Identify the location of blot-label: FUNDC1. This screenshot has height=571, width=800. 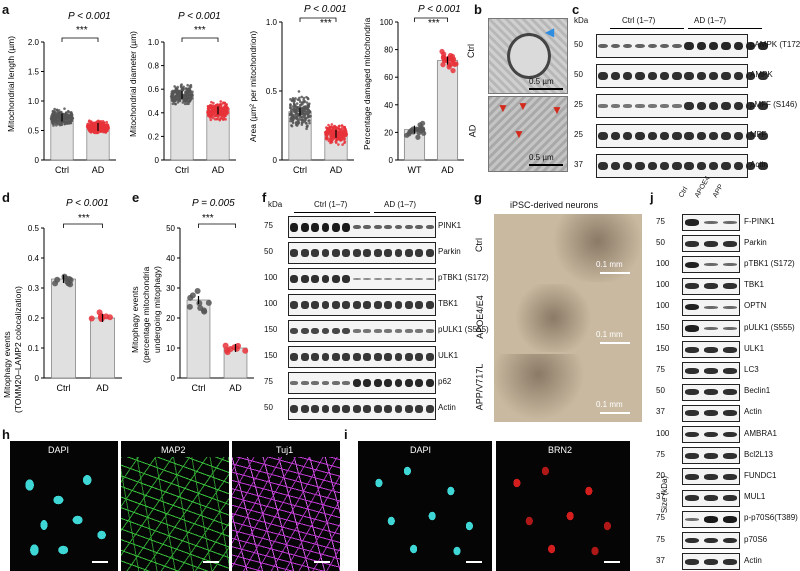
(760, 475).